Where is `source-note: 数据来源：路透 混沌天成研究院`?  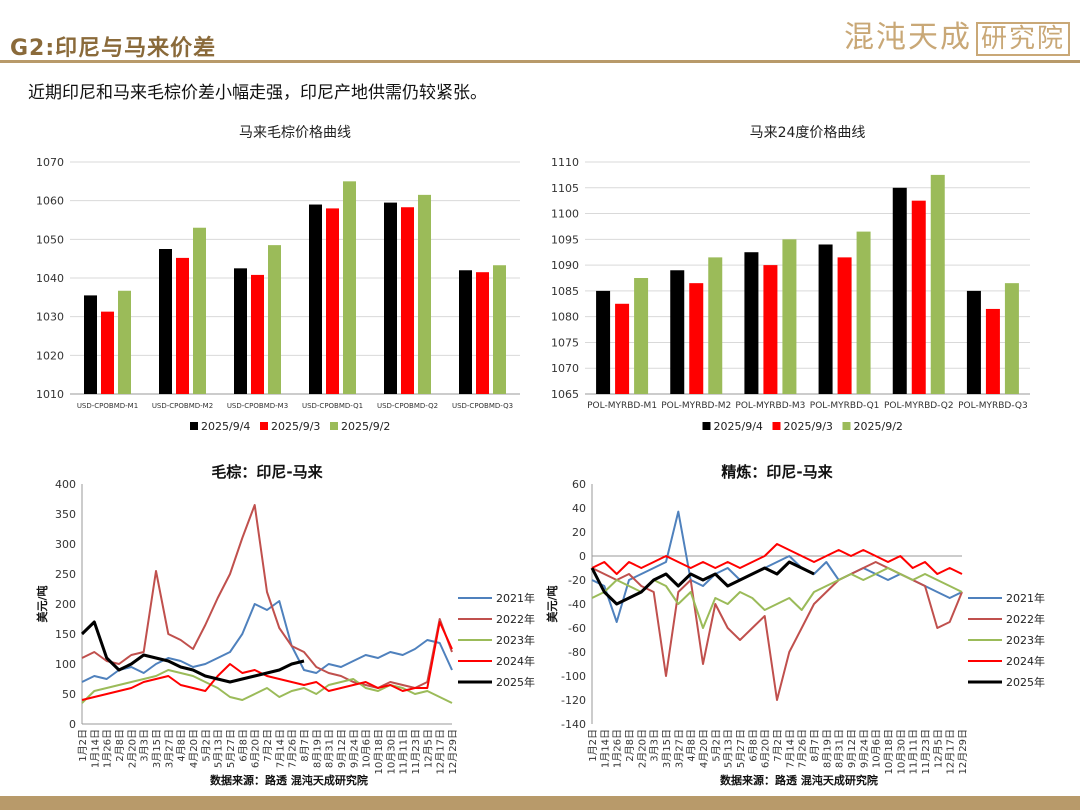 source-note: 数据来源：路透 混沌天成研究院 is located at coordinates (799, 780).